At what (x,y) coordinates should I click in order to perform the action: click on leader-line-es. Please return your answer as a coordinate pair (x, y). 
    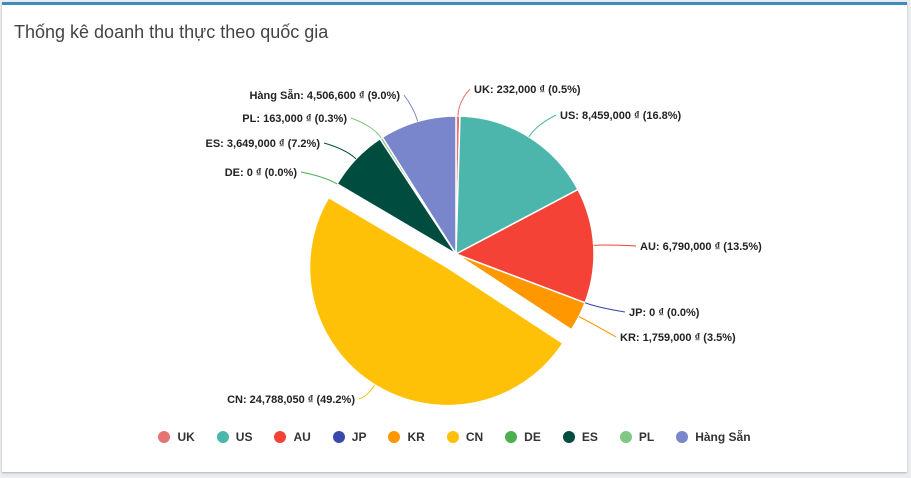
    Looking at the image, I should click on (340, 151).